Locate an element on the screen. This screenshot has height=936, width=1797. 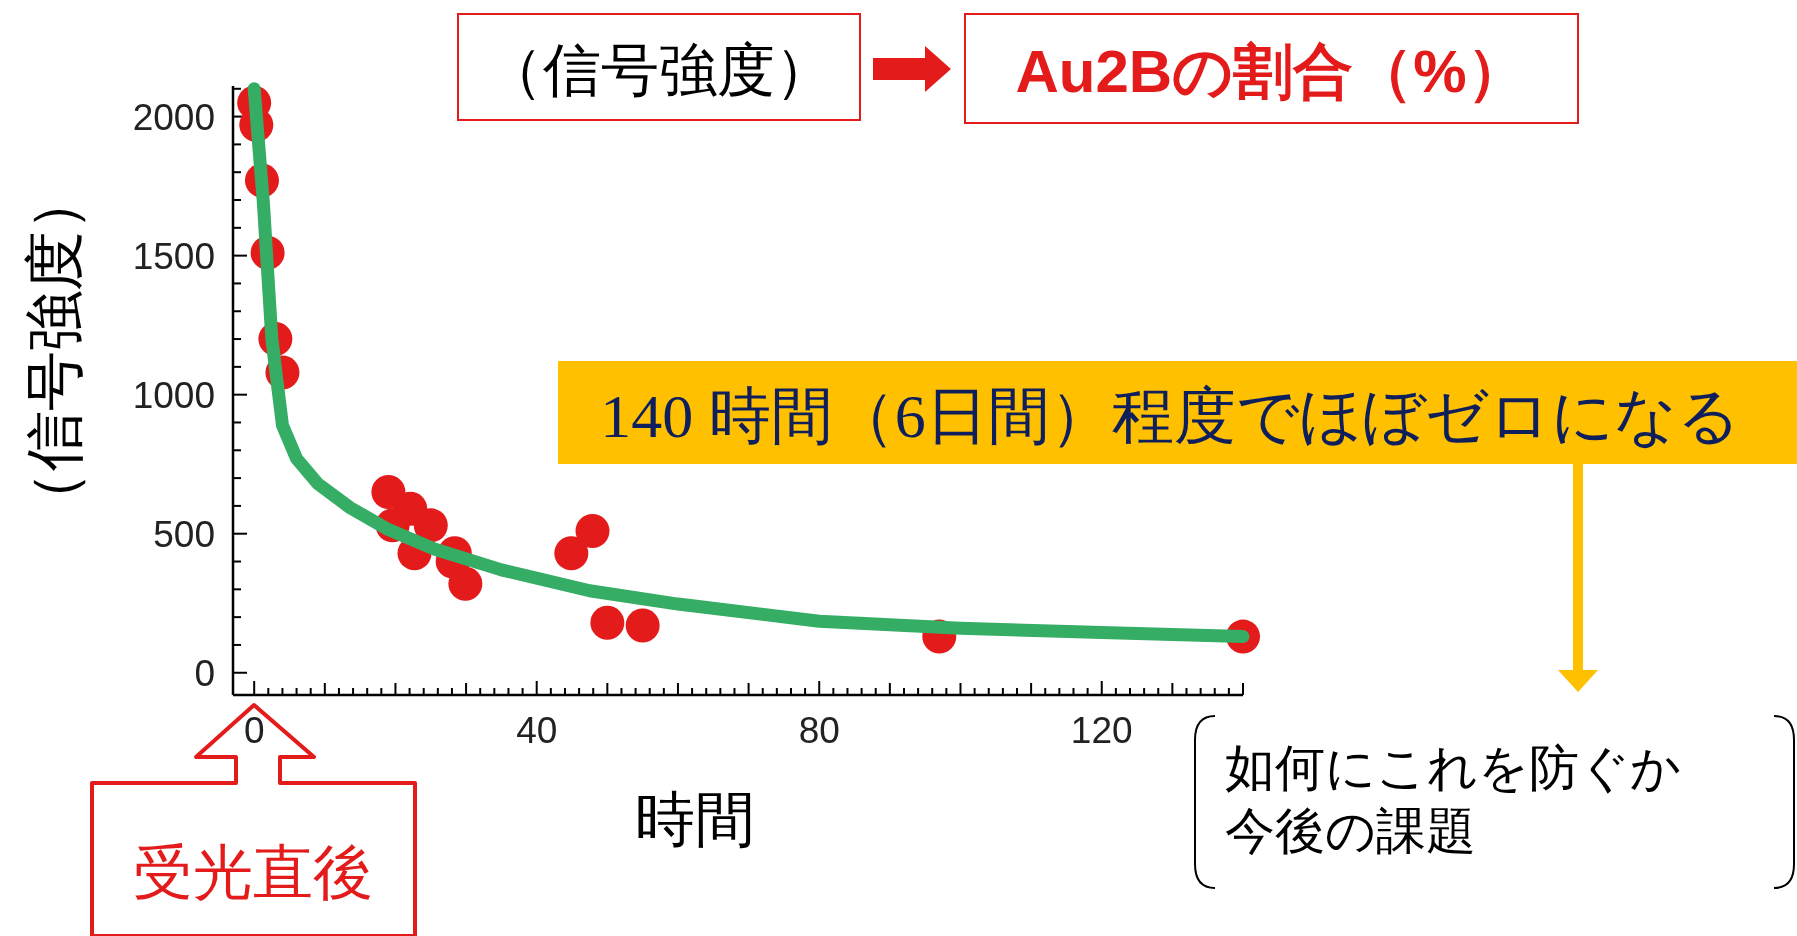
annotation: 140 時間（6日間）程度でほぼゼロになる is located at coordinates (1170, 416).